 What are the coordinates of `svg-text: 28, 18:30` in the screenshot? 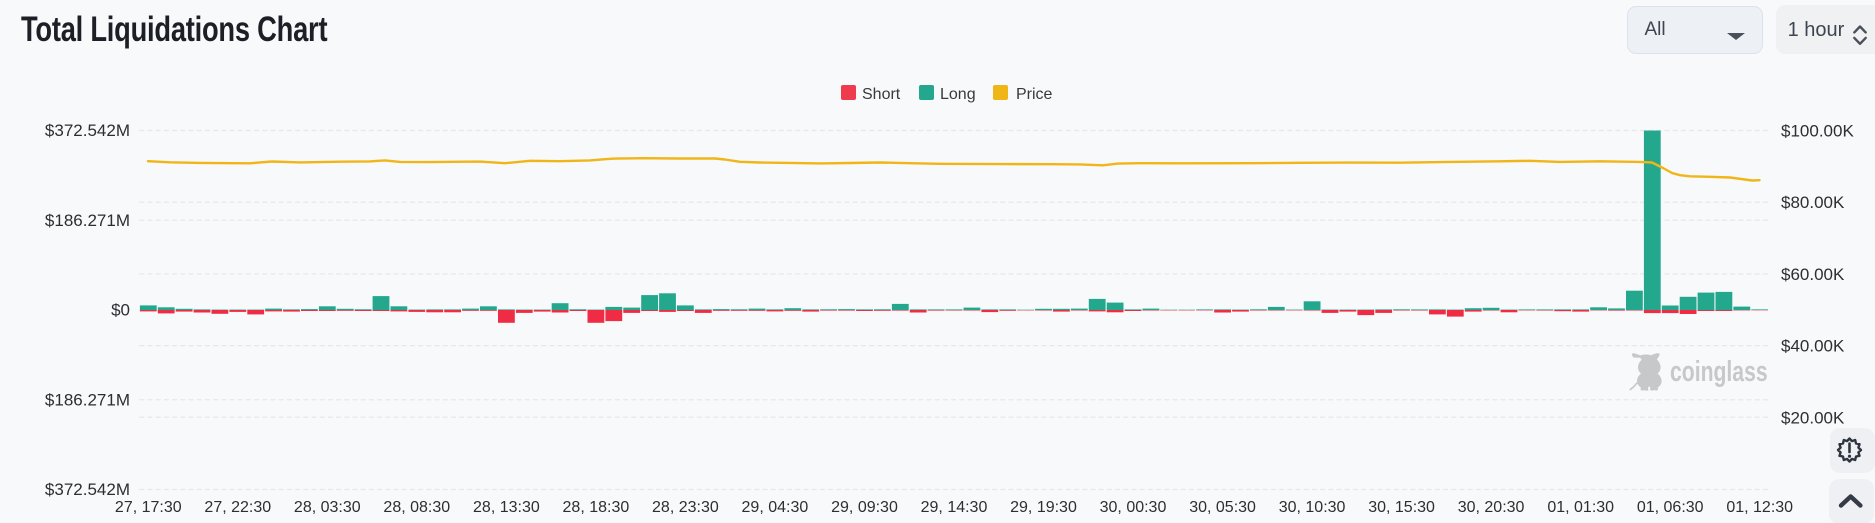 It's located at (596, 507).